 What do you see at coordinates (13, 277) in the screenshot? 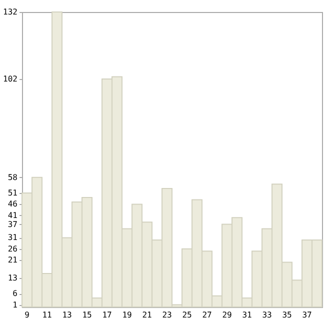
I see `y-tick-label: 13` at bounding box center [13, 277].